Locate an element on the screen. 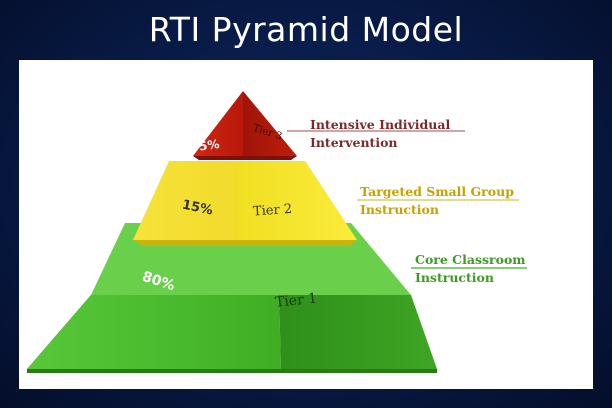  tier1-description-line2: Instruction is located at coordinates (454, 277).